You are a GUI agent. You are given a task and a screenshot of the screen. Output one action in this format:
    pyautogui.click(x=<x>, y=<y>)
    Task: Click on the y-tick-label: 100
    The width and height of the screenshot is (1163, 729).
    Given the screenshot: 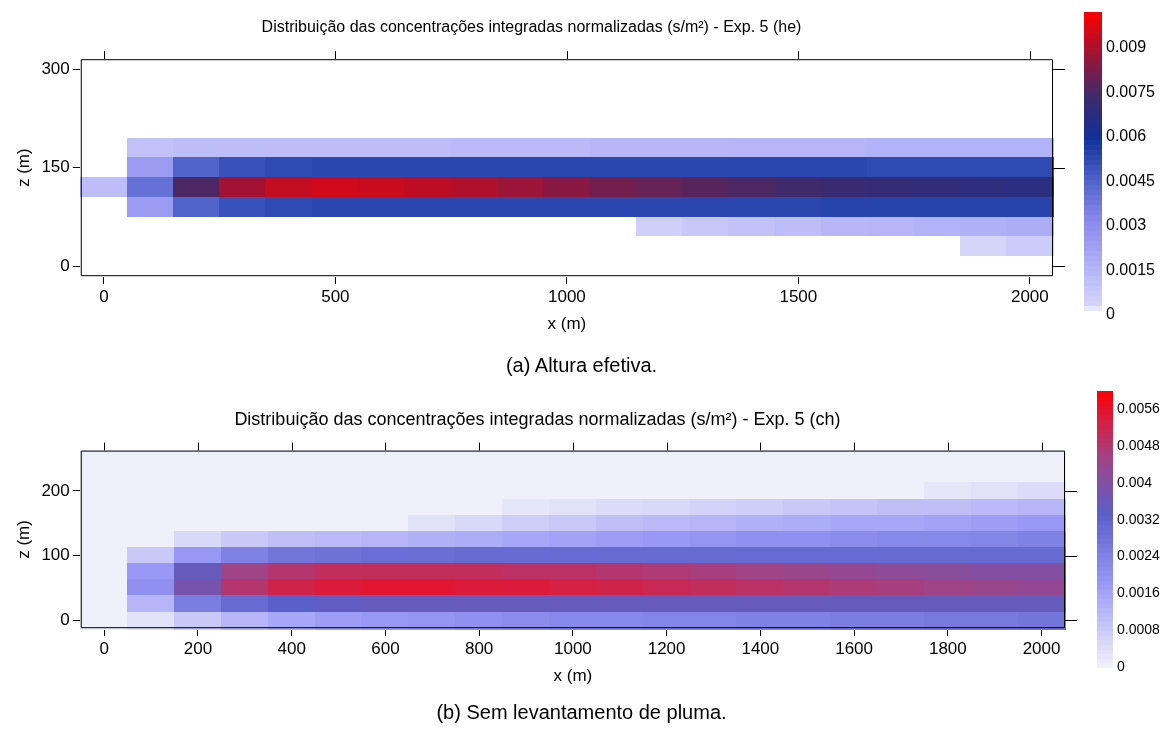 What is the action you would take?
    pyautogui.click(x=55, y=555)
    